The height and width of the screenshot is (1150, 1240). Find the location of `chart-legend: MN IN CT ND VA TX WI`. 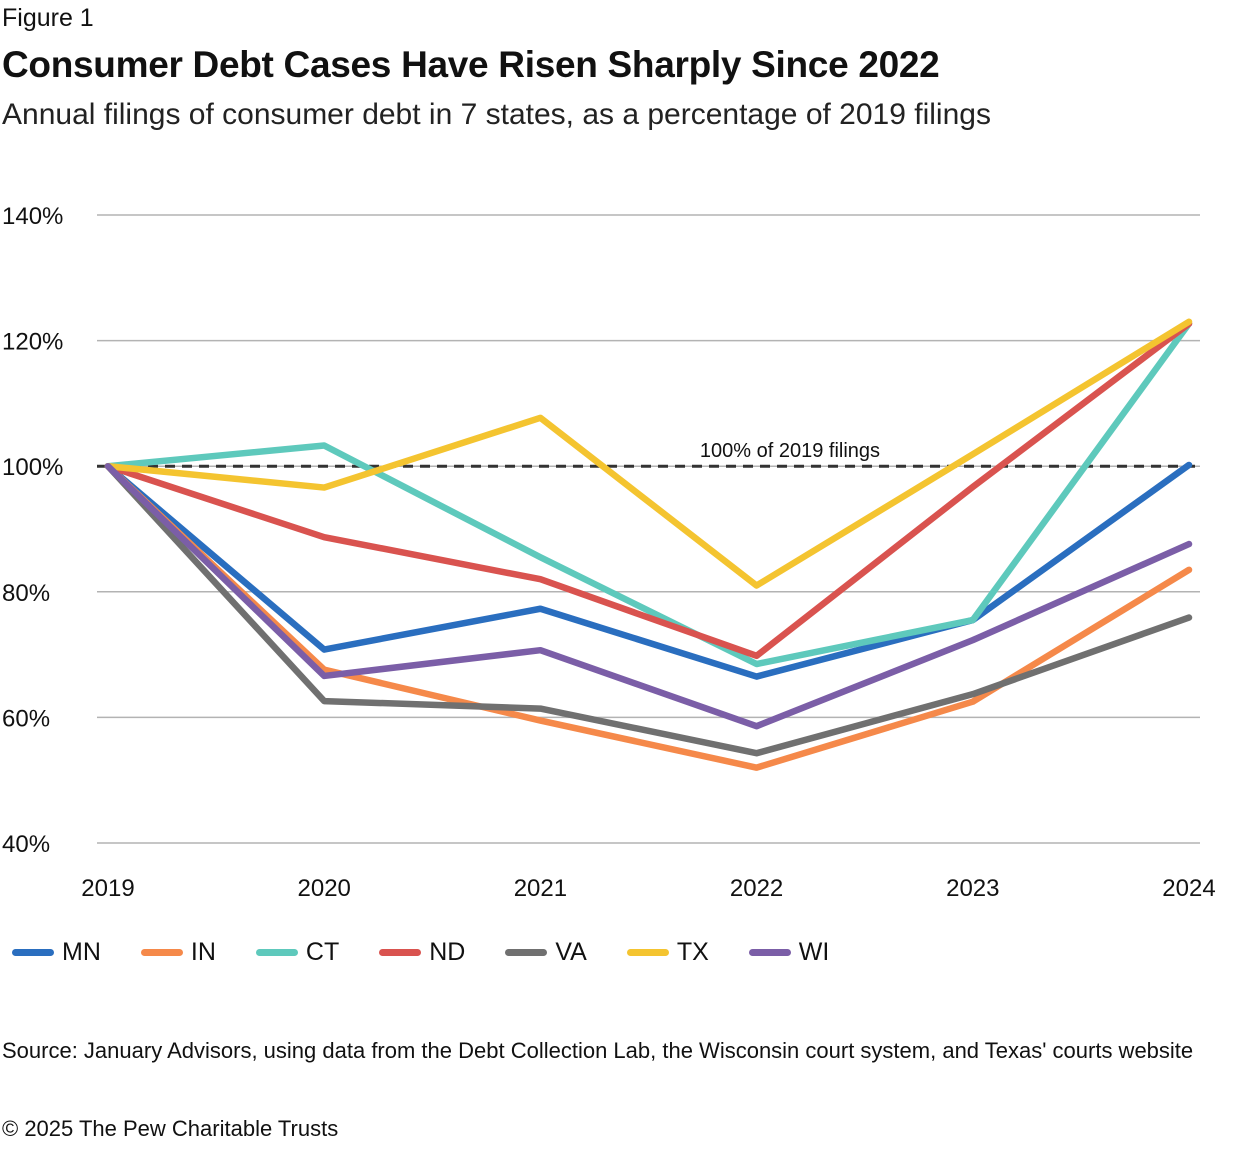

chart-legend: MN IN CT ND VA TX WI is located at coordinates (440, 952).